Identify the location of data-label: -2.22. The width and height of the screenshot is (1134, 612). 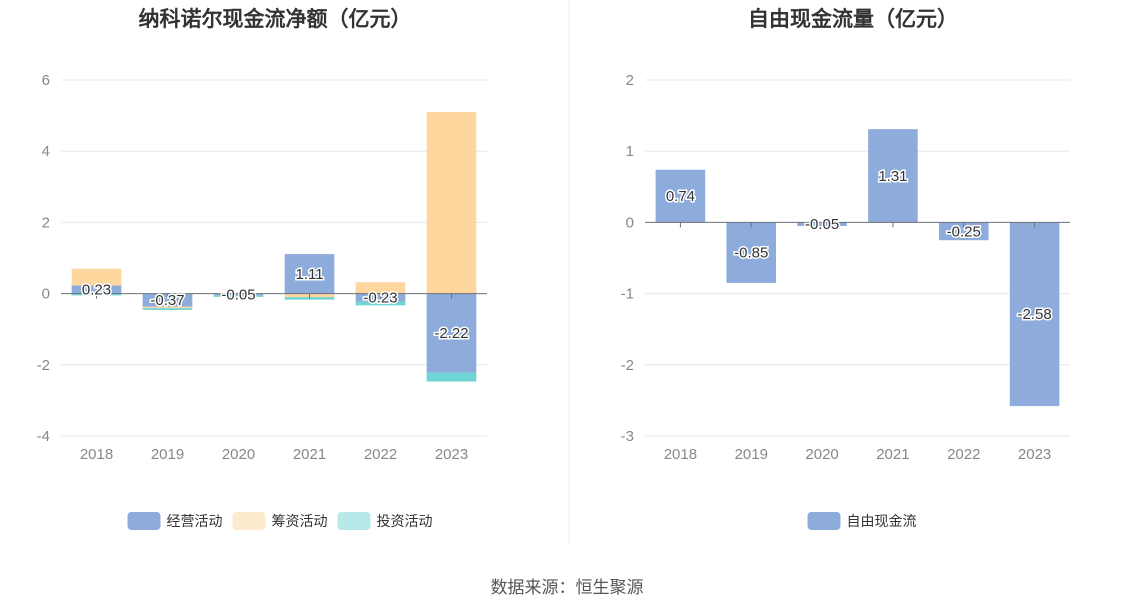
(451, 333).